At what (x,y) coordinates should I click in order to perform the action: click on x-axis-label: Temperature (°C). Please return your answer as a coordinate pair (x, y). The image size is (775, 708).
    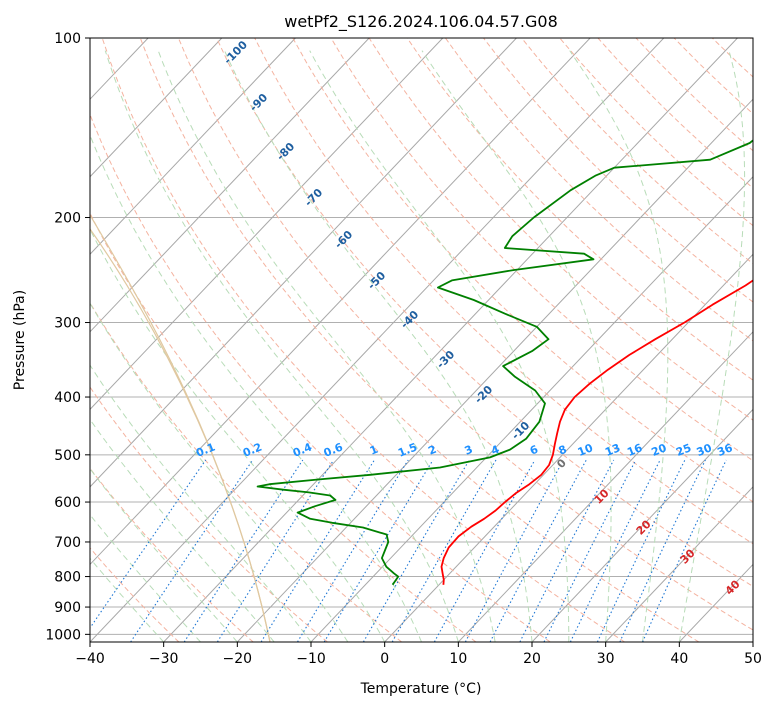
    Looking at the image, I should click on (421, 689).